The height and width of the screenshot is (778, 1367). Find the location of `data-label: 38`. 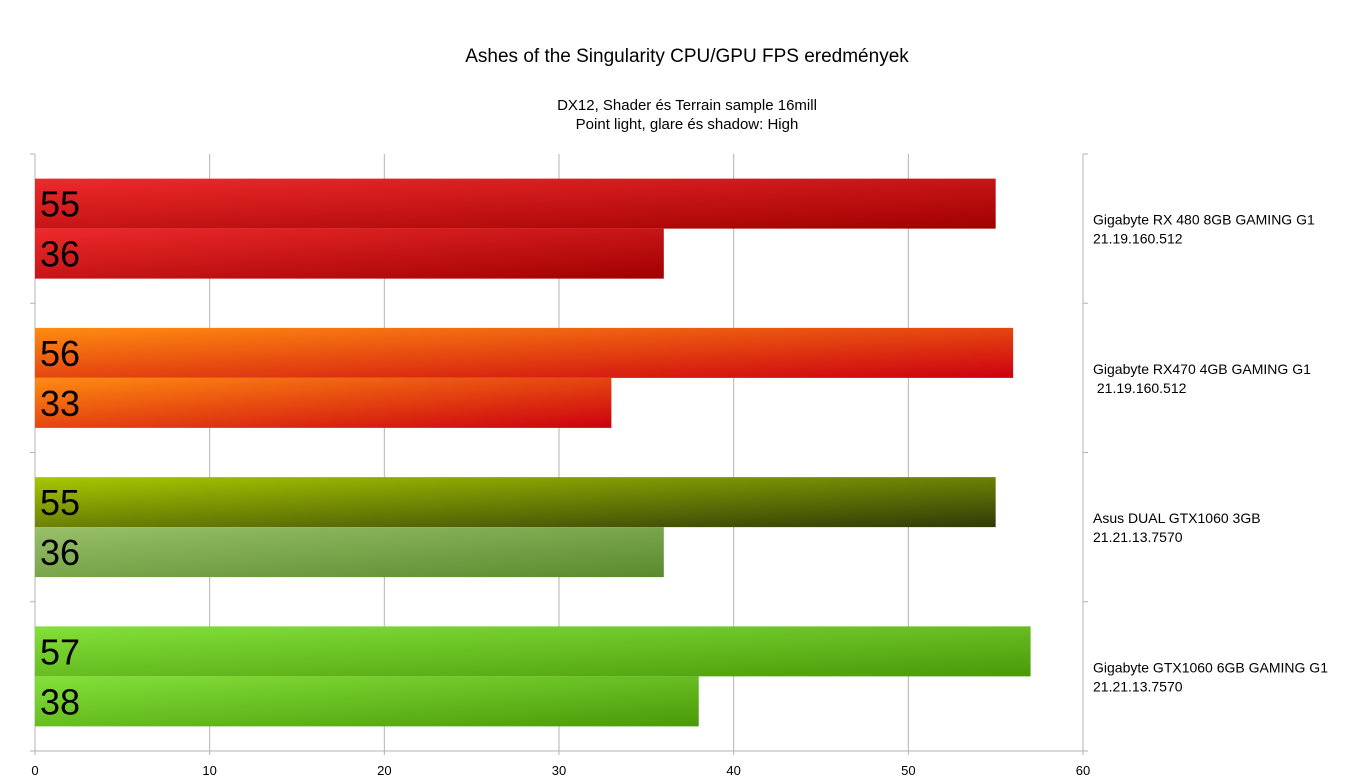

data-label: 38 is located at coordinates (60, 701).